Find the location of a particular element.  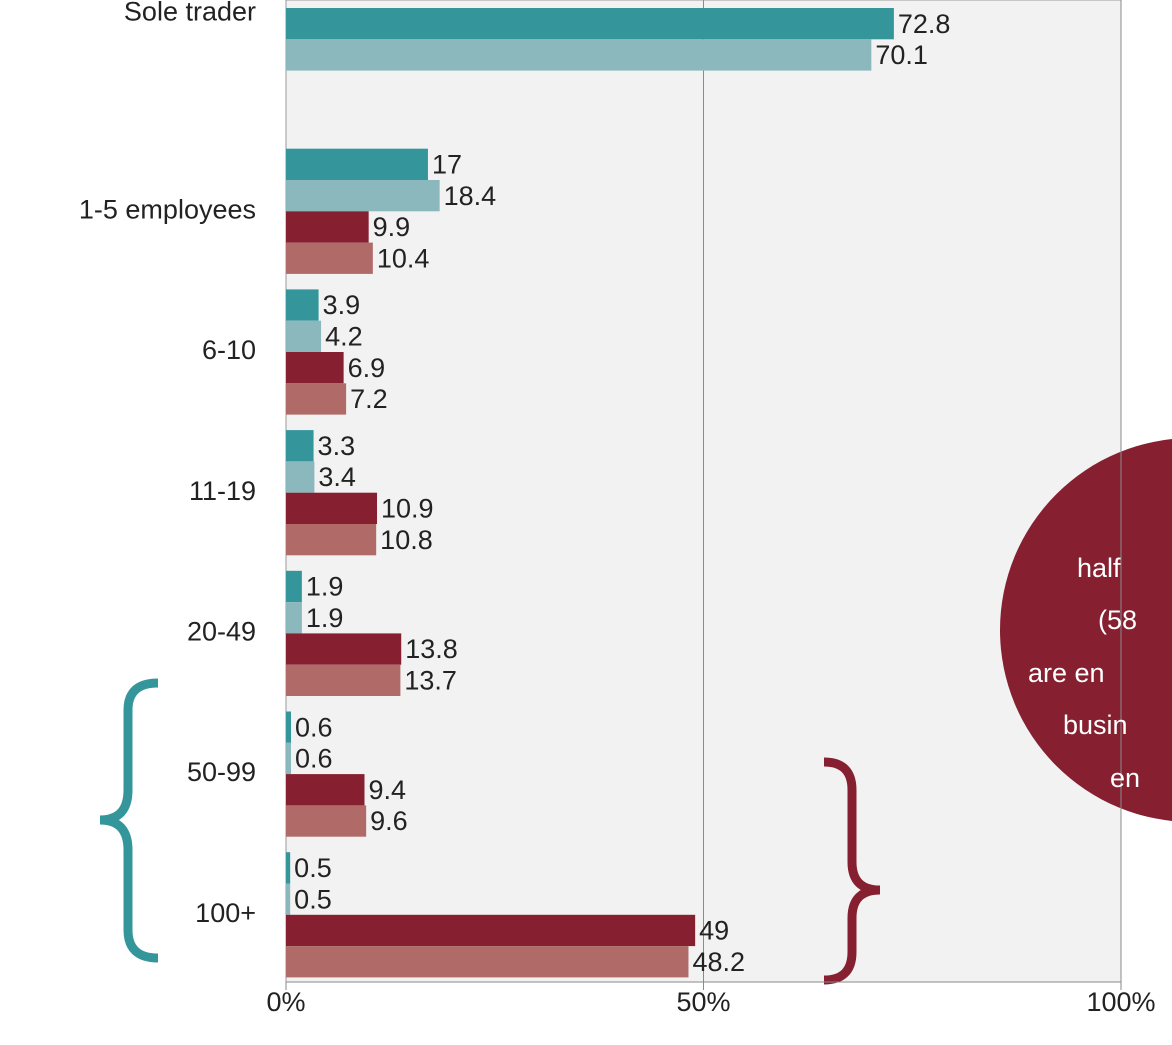

x-tick-label: 0% is located at coordinates (285, 1002).